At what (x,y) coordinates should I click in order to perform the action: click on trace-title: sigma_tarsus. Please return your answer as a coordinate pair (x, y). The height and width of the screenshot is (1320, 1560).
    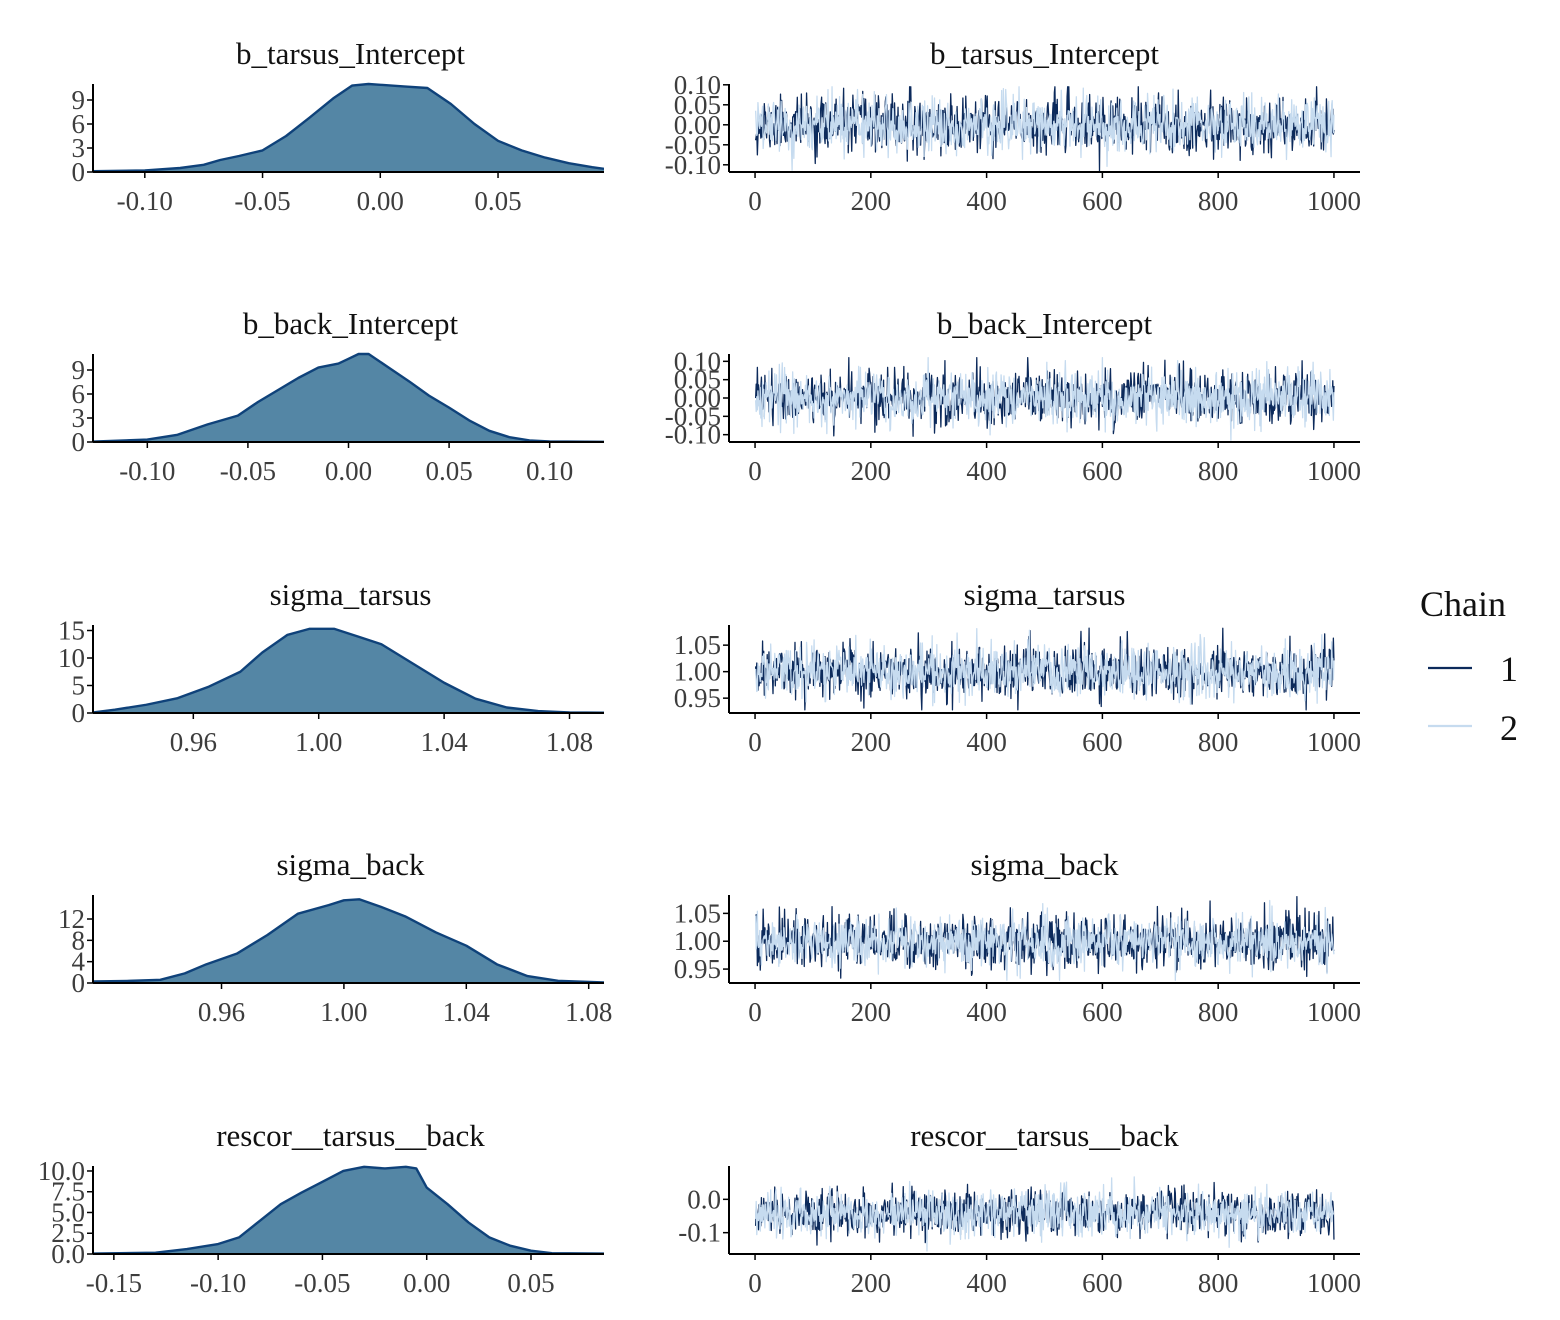
    Looking at the image, I should click on (1045, 594).